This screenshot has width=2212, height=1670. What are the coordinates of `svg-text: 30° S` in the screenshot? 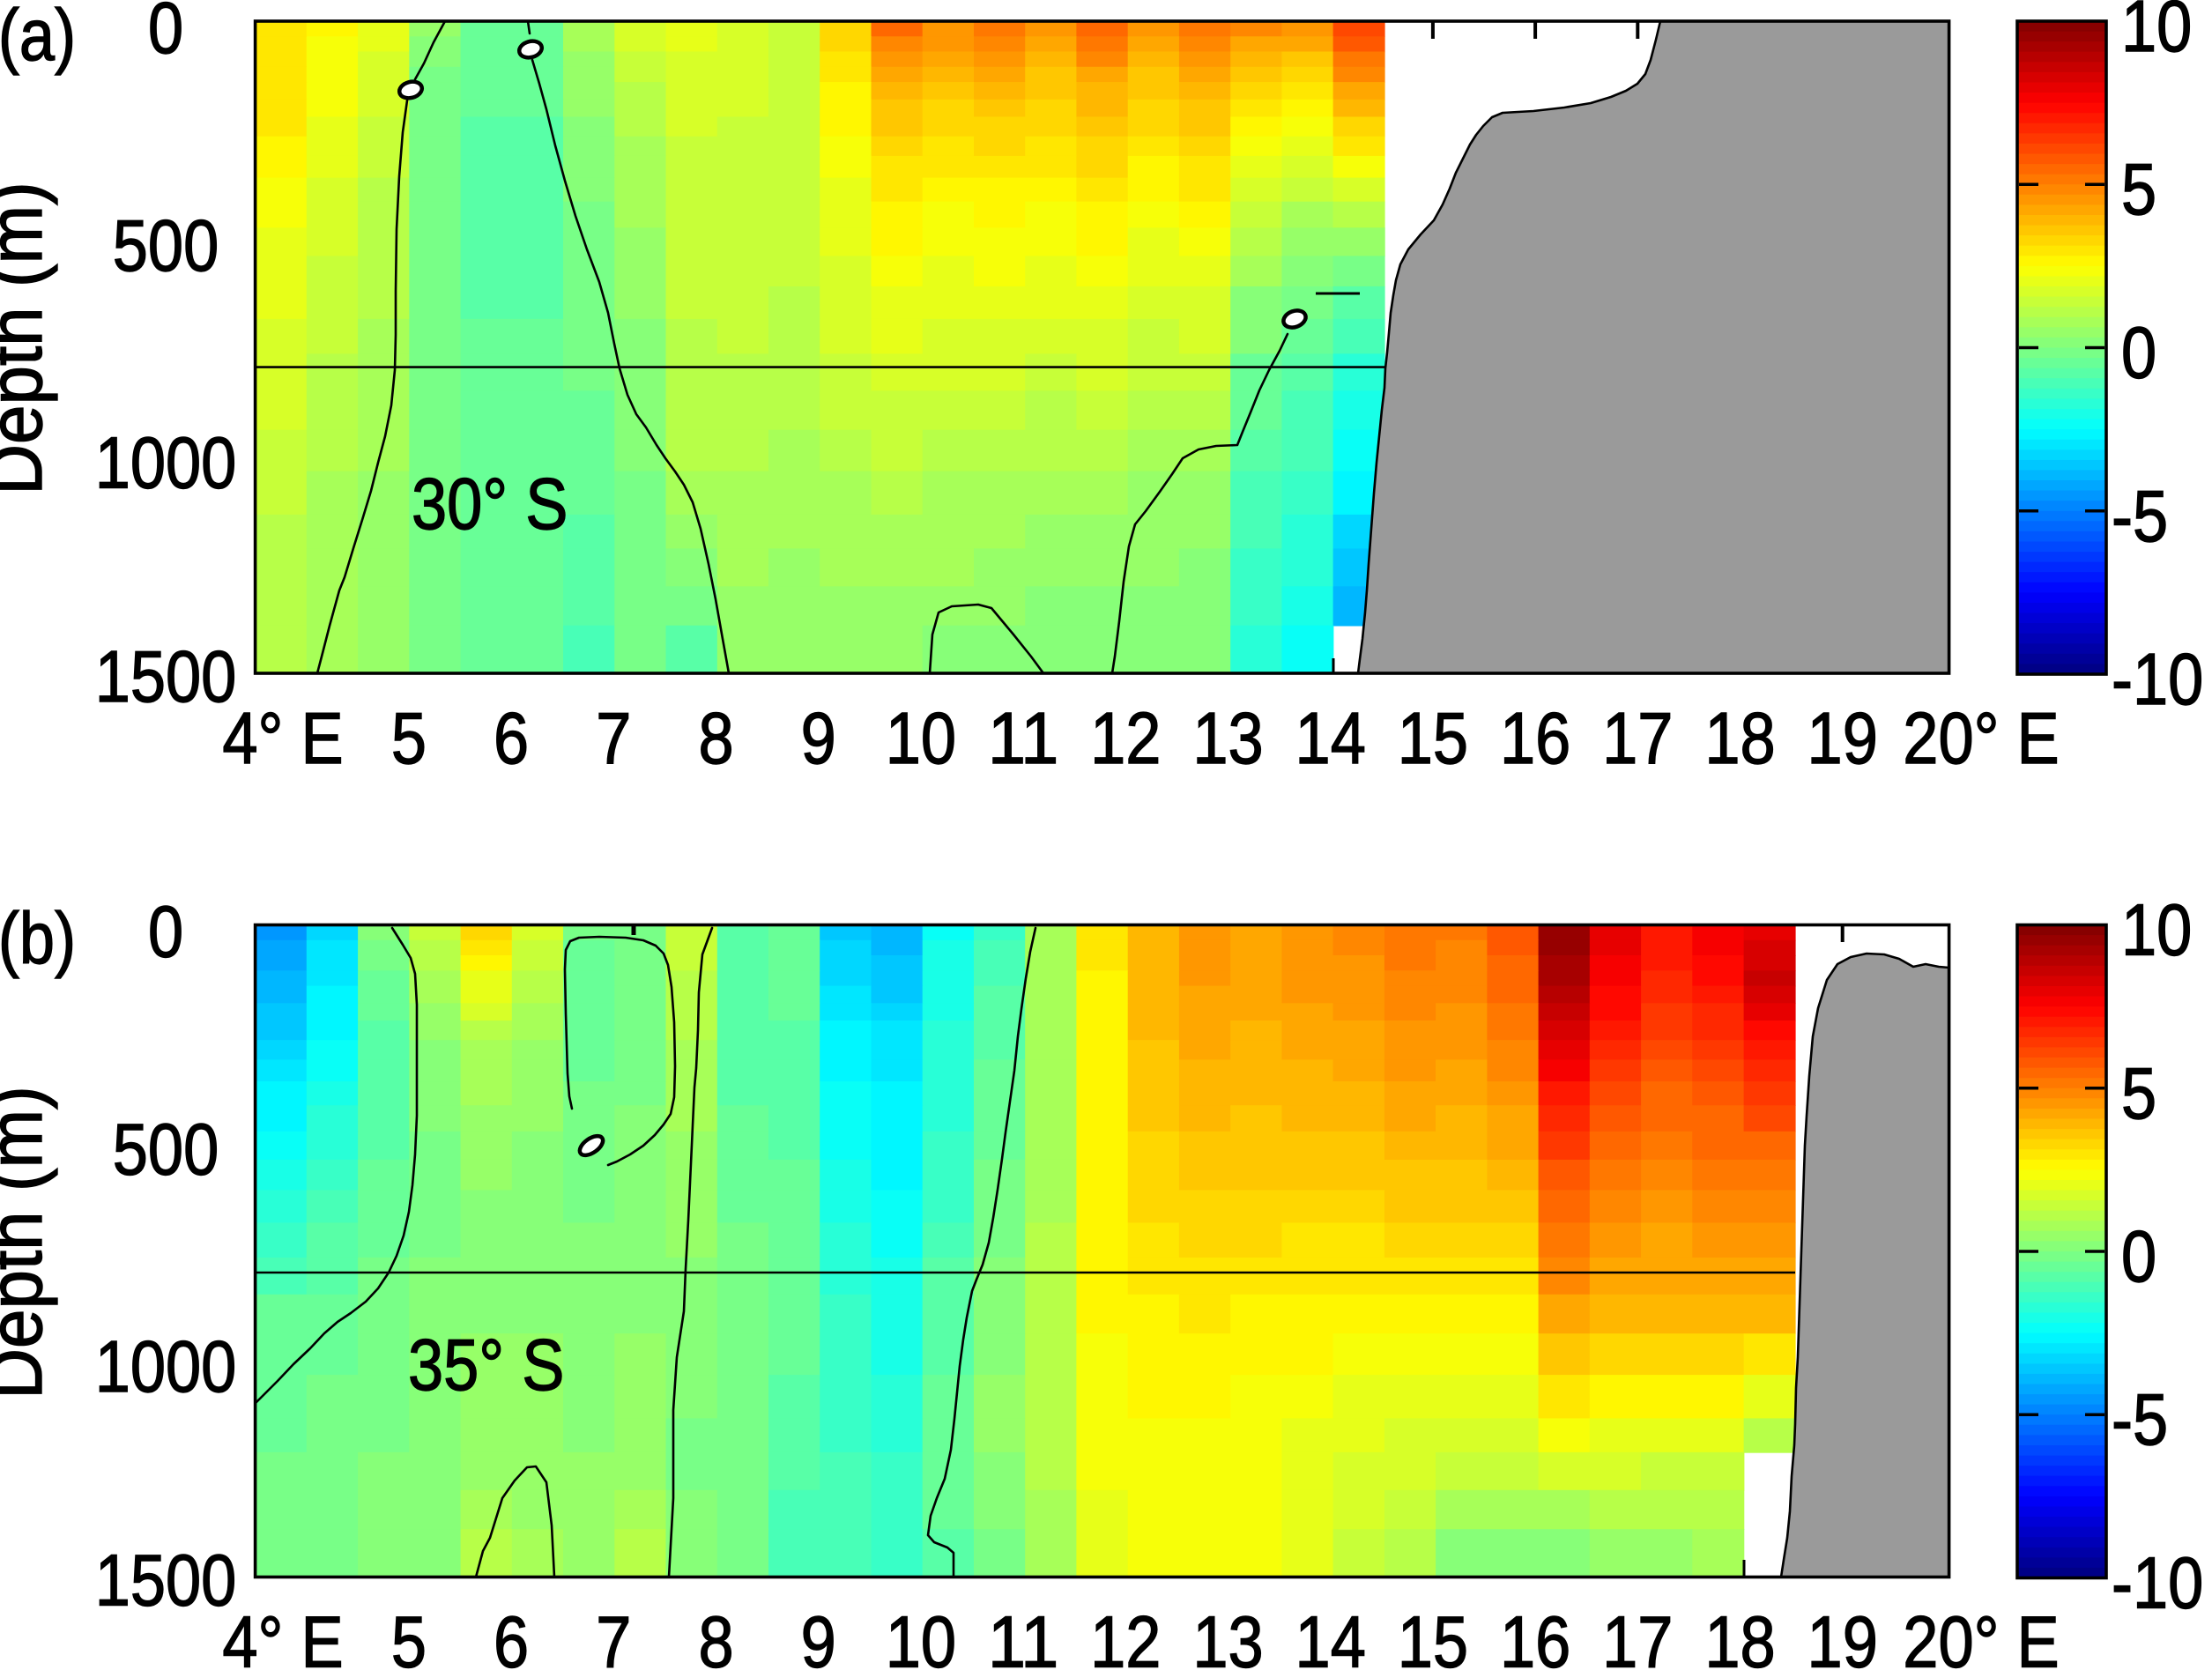 It's located at (490, 504).